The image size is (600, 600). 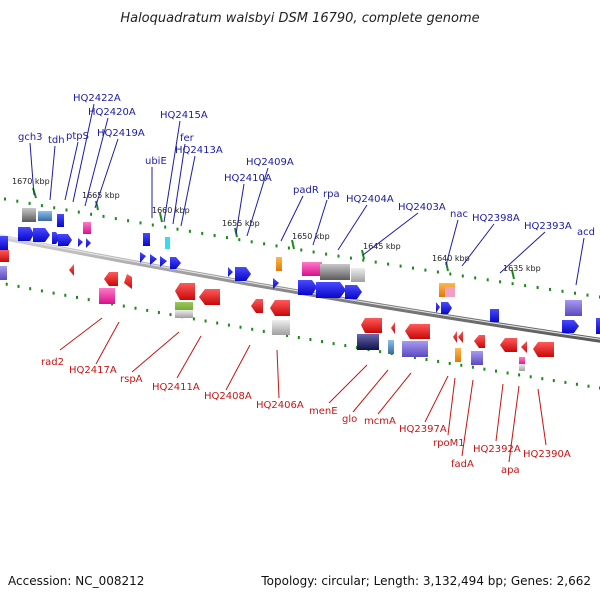 I want to click on gene-label: HQ2397A, so click(x=423, y=429).